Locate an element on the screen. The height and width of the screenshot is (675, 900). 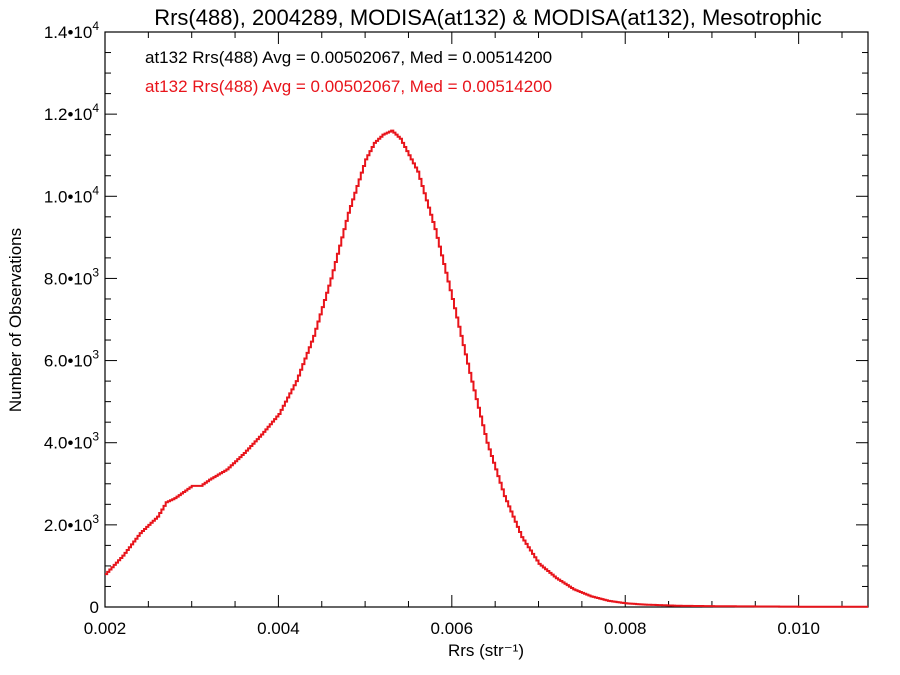
y-tick-label: 2.0•103 is located at coordinates (72, 523).